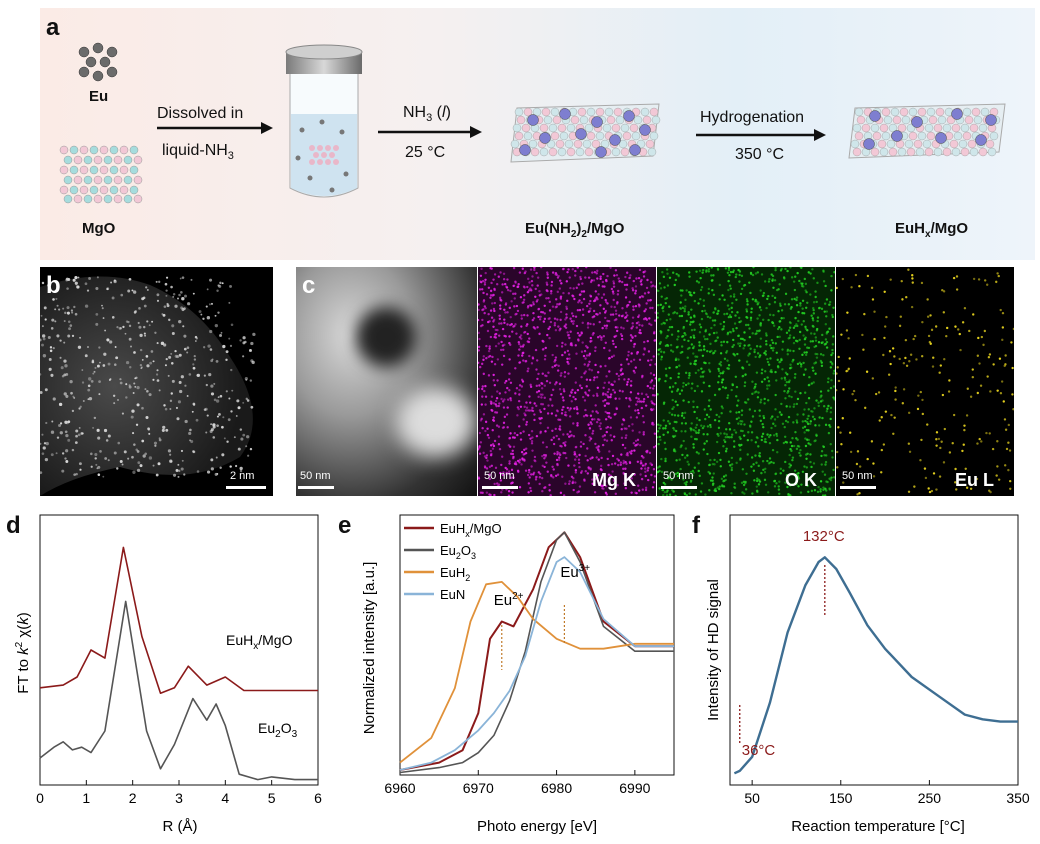 Image resolution: width=1040 pixels, height=844 pixels. Describe the element at coordinates (278, 730) in the screenshot. I see `series-label-eu2o3: Eu2O3` at that location.